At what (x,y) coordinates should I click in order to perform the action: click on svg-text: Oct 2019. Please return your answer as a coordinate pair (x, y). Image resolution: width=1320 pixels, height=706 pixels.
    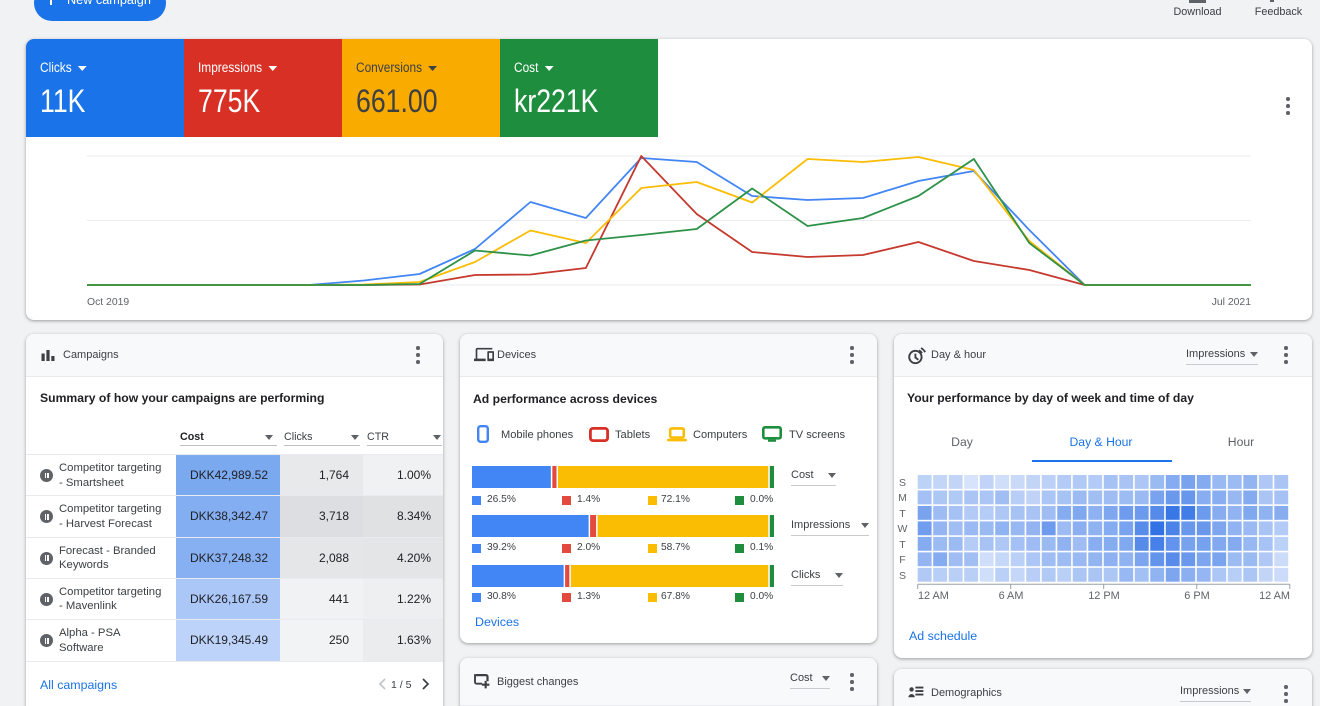
    Looking at the image, I should click on (108, 302).